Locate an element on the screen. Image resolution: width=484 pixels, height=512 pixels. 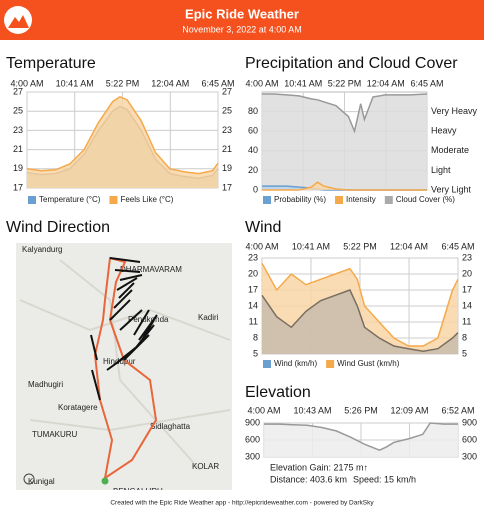
place-label: BENGALURU is located at coordinates (138, 491).